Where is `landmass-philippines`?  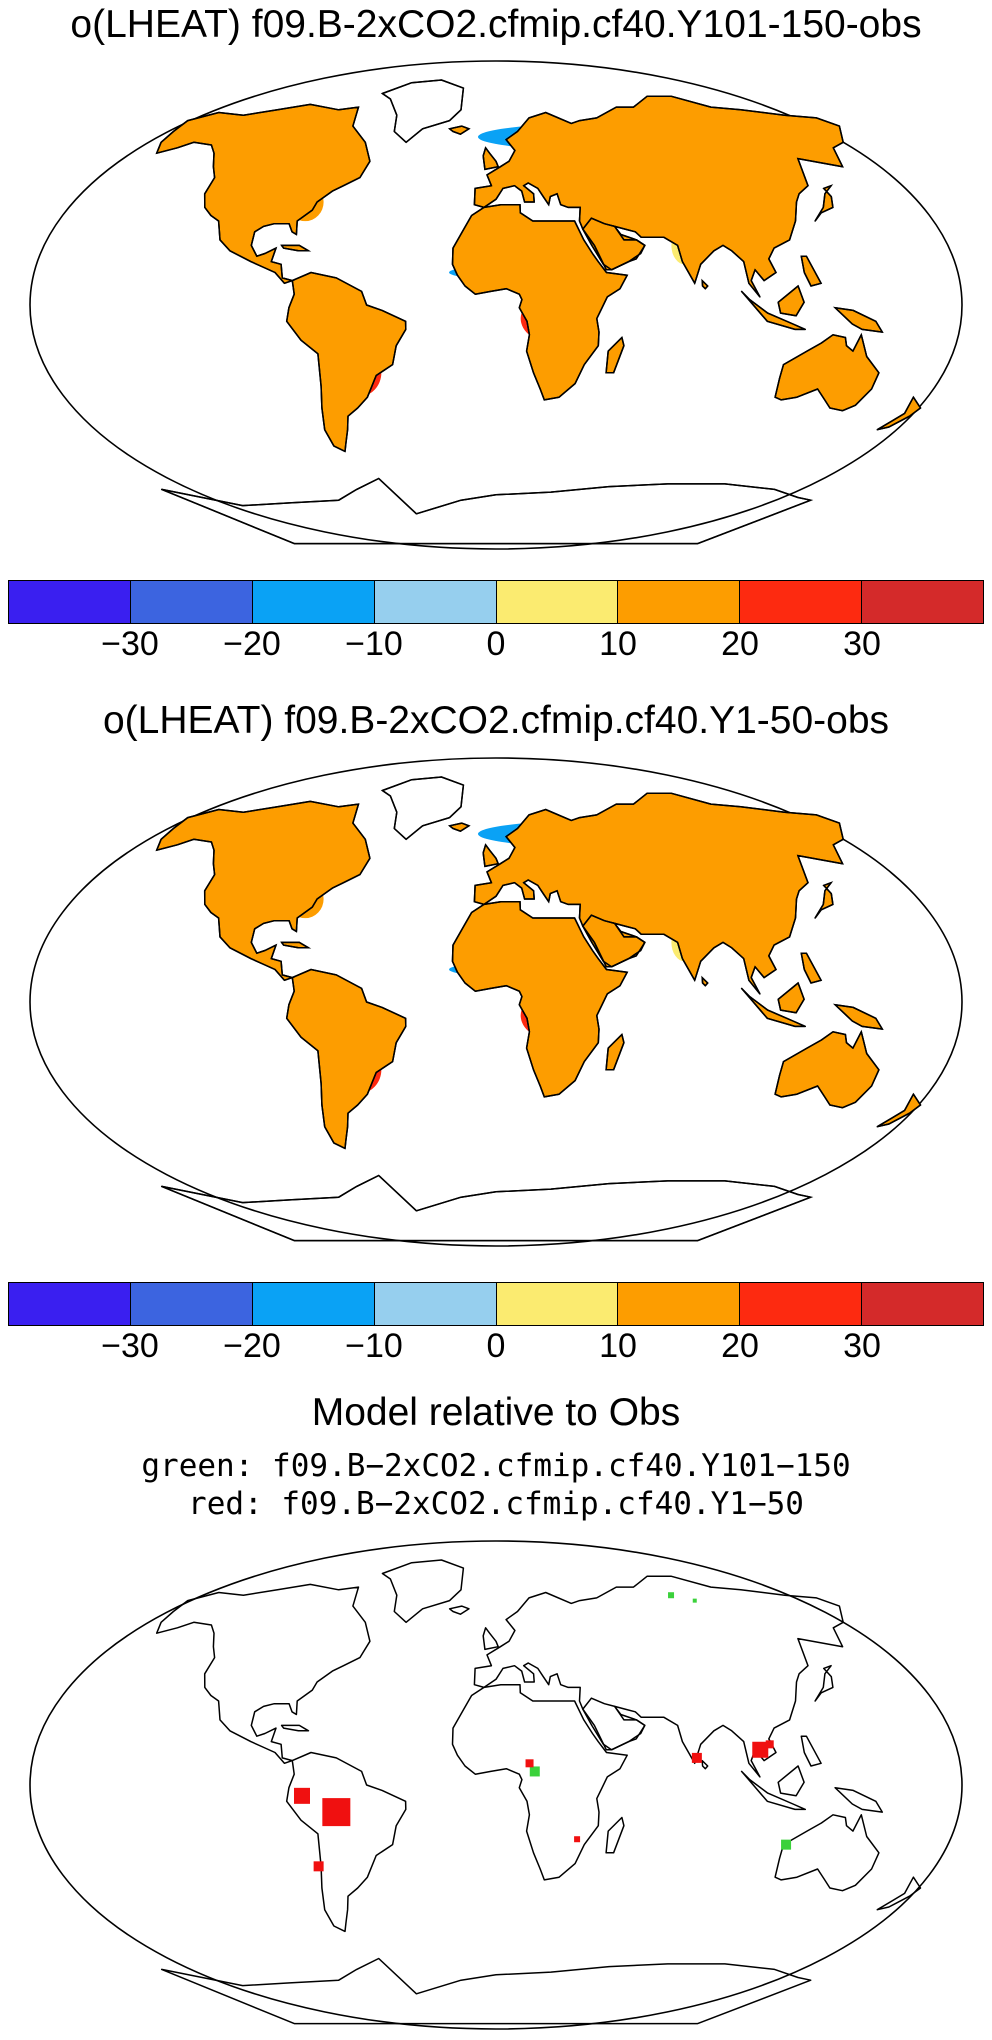 landmass-philippines is located at coordinates (811, 1751).